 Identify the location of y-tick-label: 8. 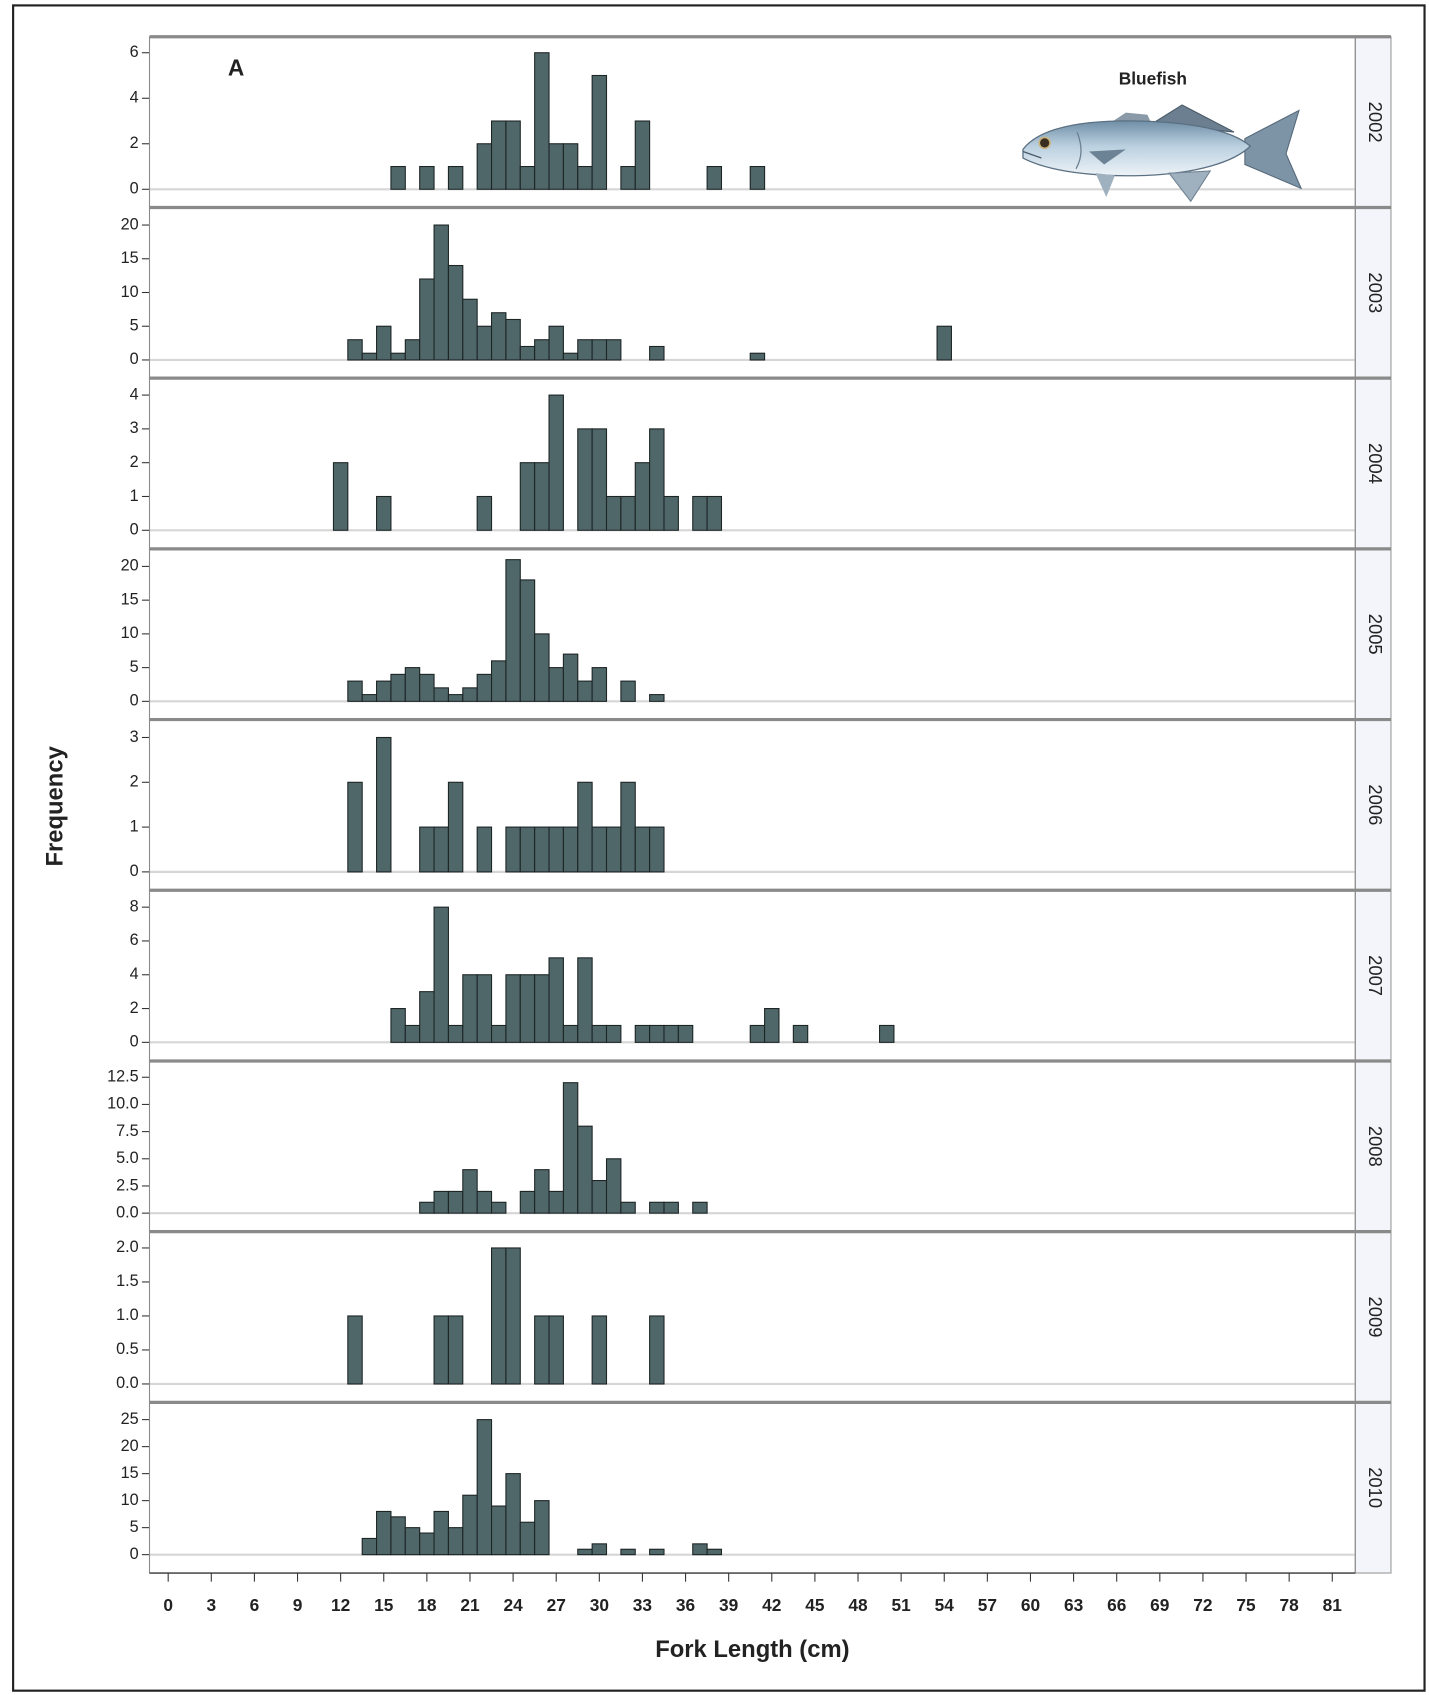
(134, 906).